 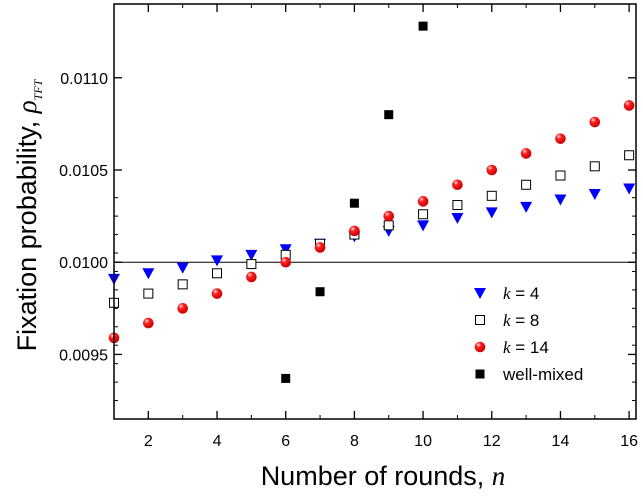 I want to click on legend-label: k = 14, so click(x=526, y=347).